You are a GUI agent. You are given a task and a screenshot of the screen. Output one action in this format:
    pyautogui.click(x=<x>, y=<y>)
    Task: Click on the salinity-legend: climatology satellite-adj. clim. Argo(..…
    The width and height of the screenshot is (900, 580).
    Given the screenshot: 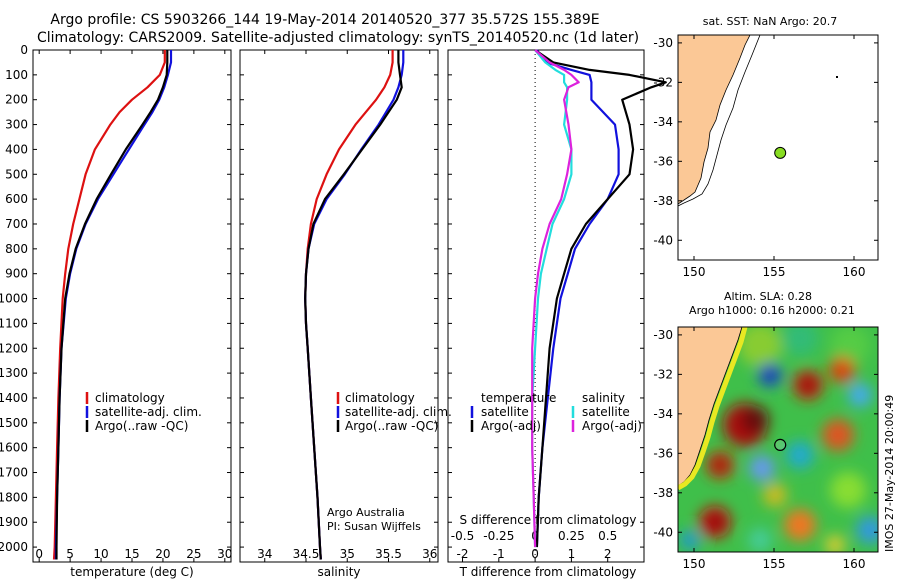 What is the action you would take?
    pyautogui.click(x=394, y=412)
    